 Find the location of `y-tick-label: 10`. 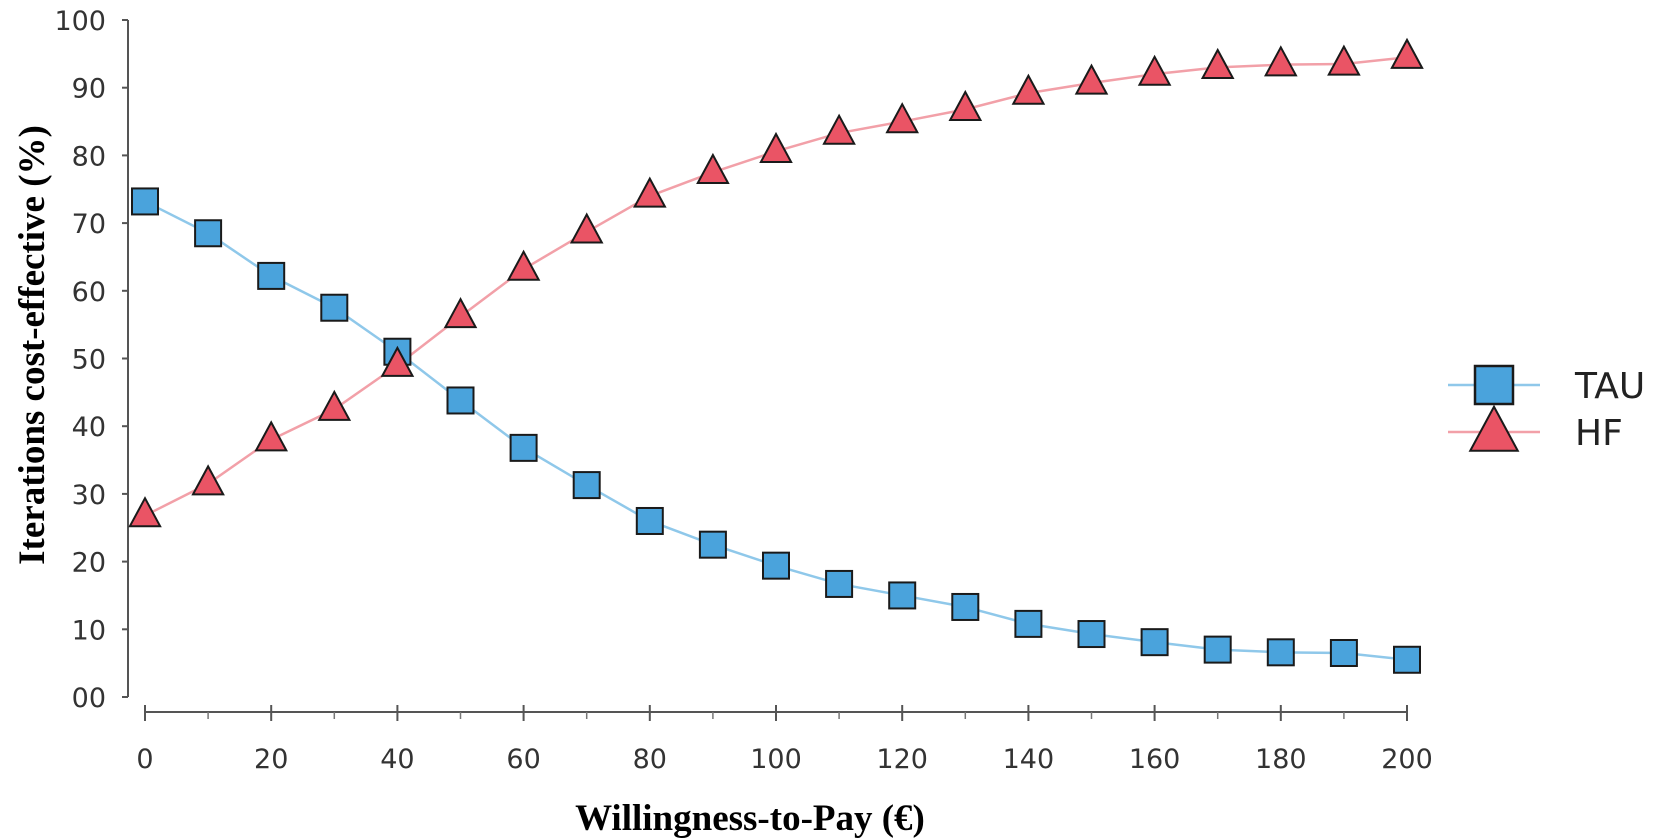

y-tick-label: 10 is located at coordinates (89, 630).